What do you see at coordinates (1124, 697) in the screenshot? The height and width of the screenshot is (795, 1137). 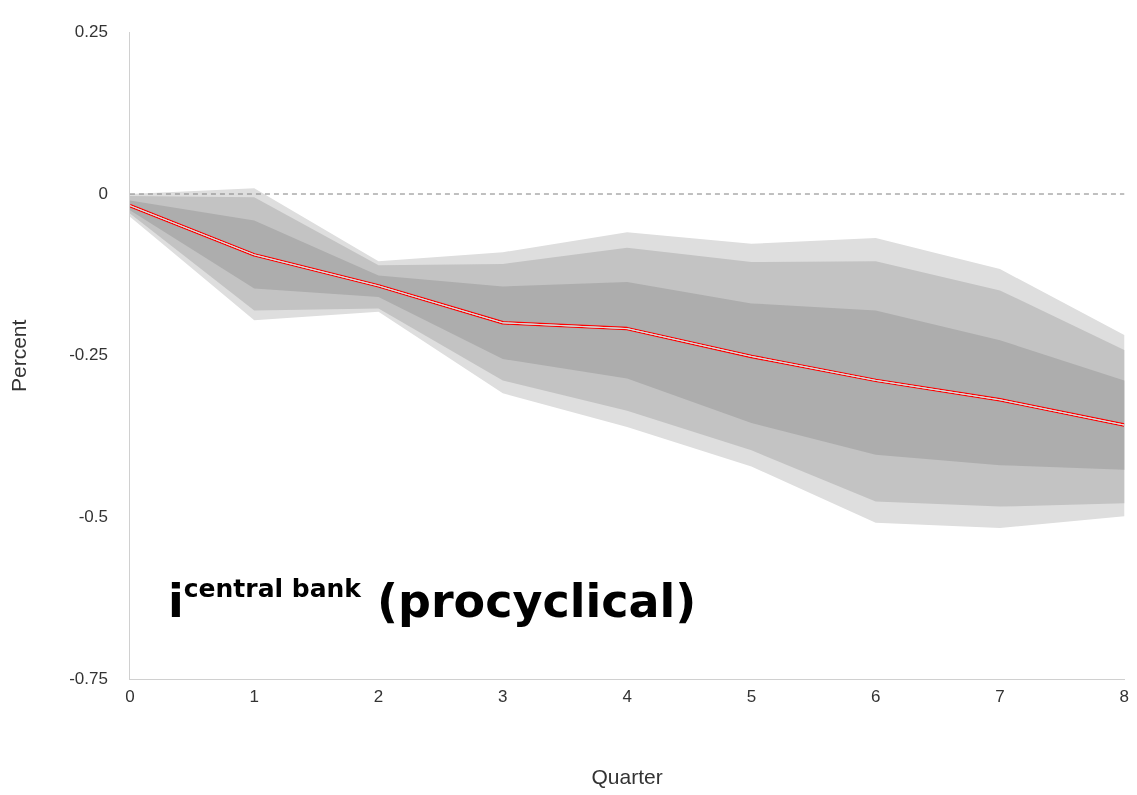 I see `x-tick-label: 8` at bounding box center [1124, 697].